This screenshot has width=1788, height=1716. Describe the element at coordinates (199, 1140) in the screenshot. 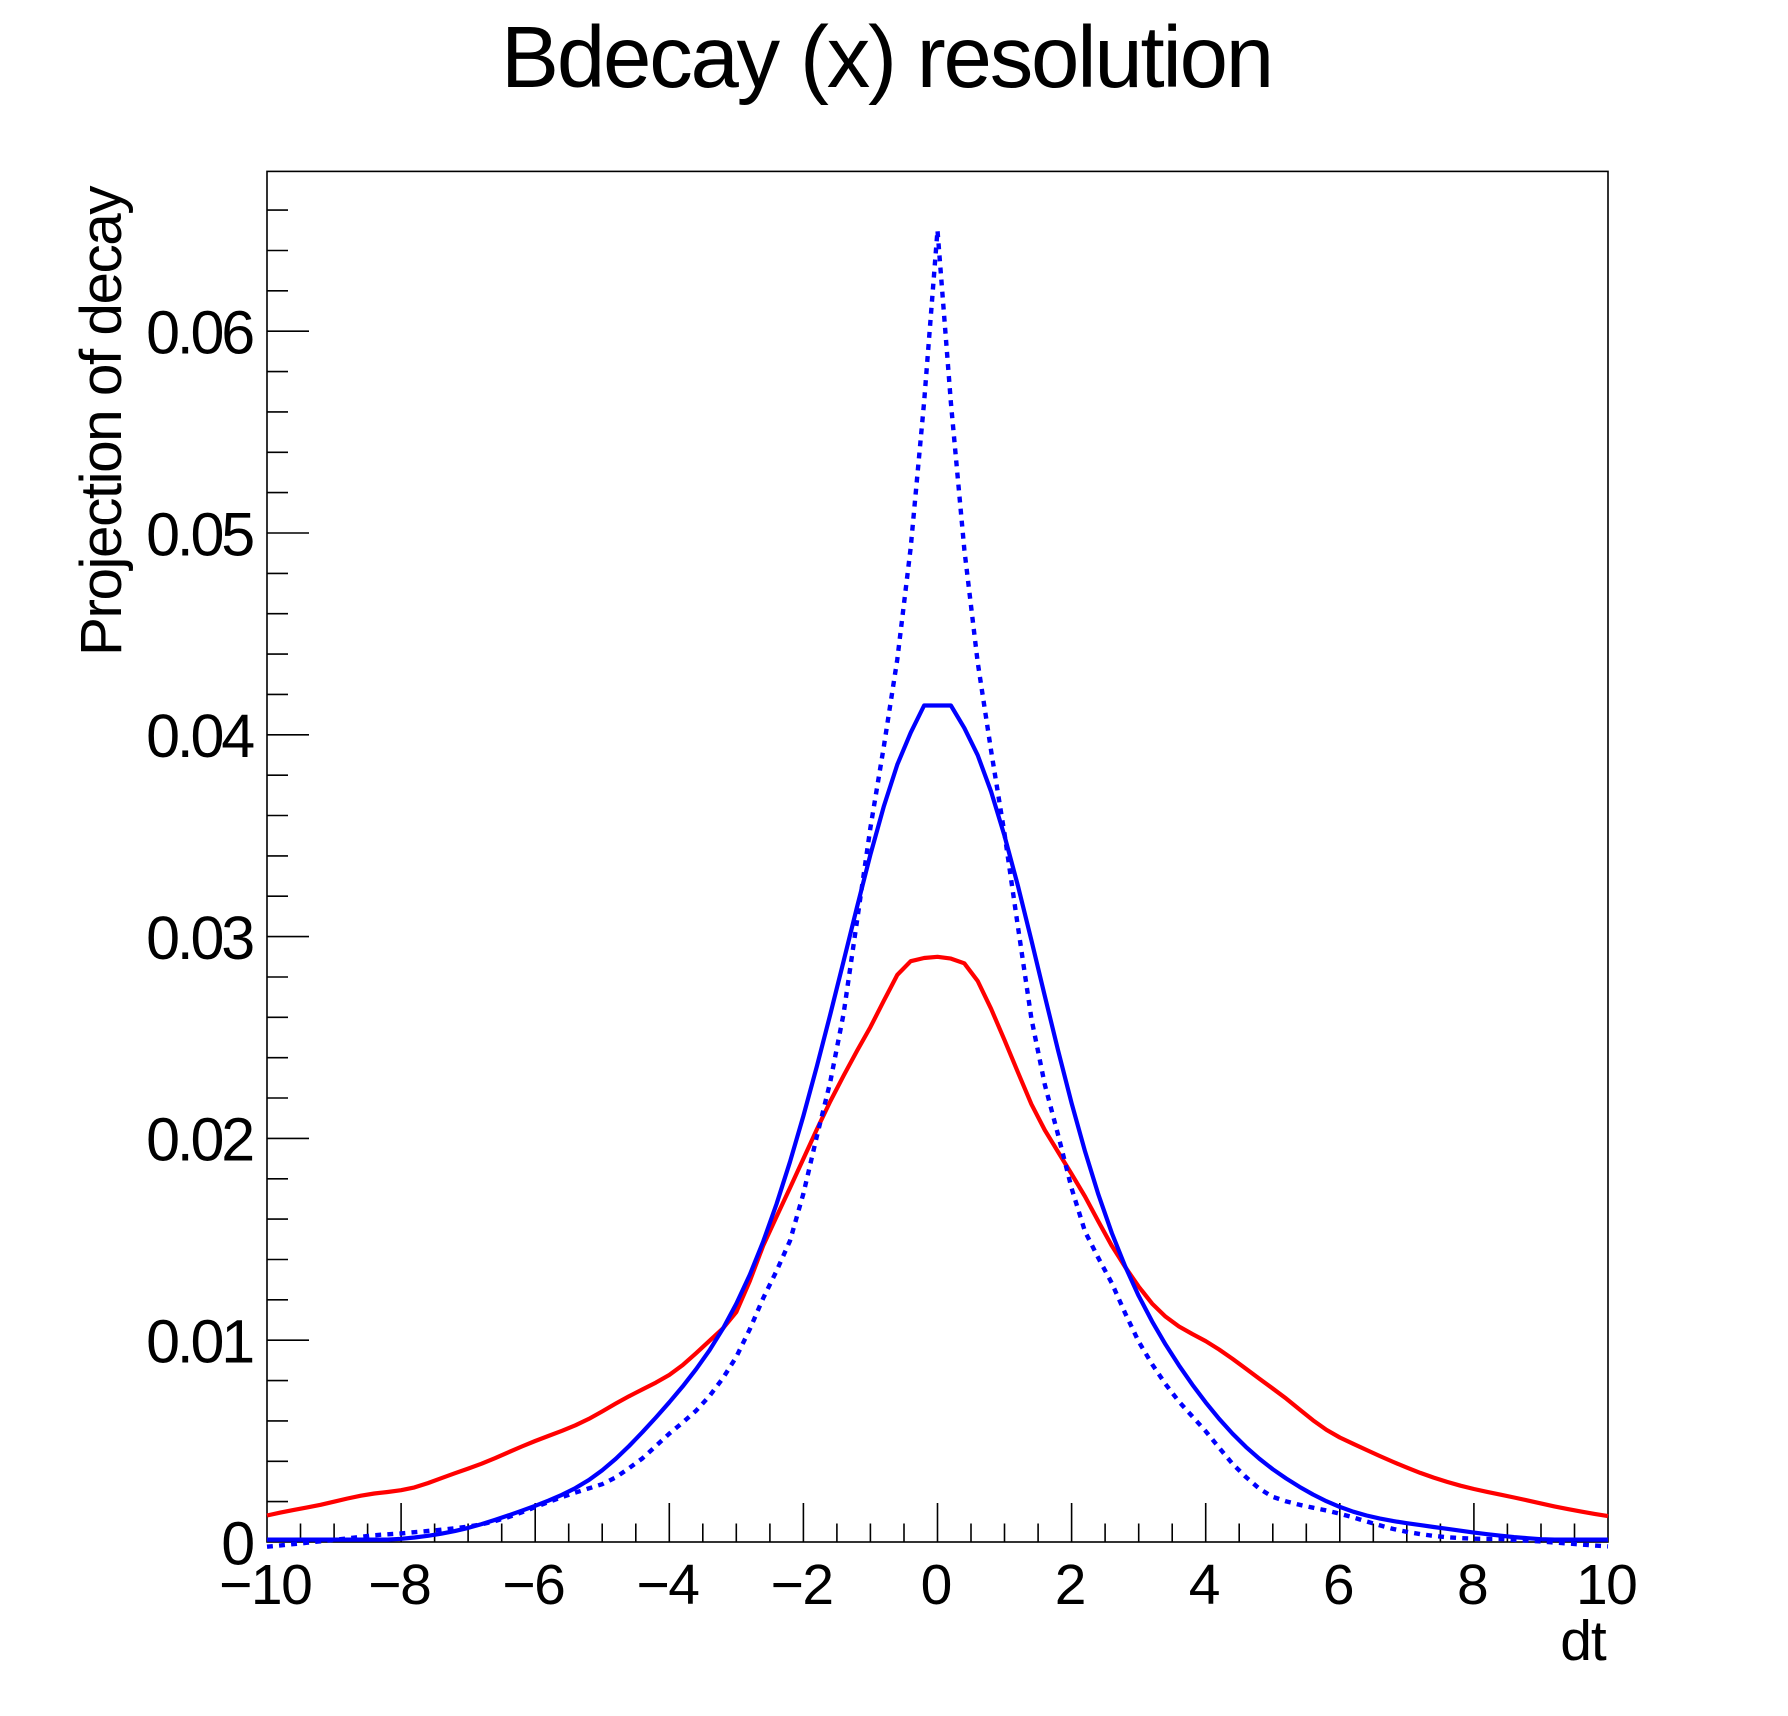

I see `svg-text: 0.02` at that location.